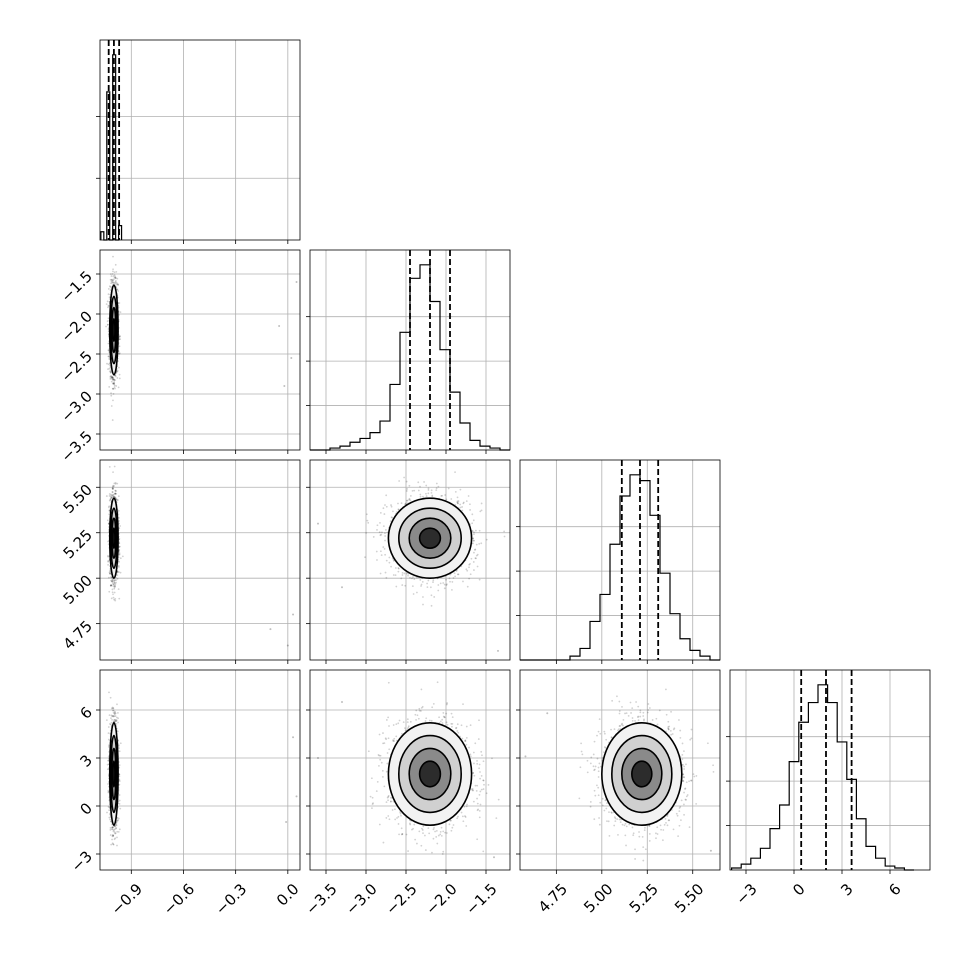 This screenshot has height=970, width=970. I want to click on x-tick-label: −1.5, so click(481, 899).